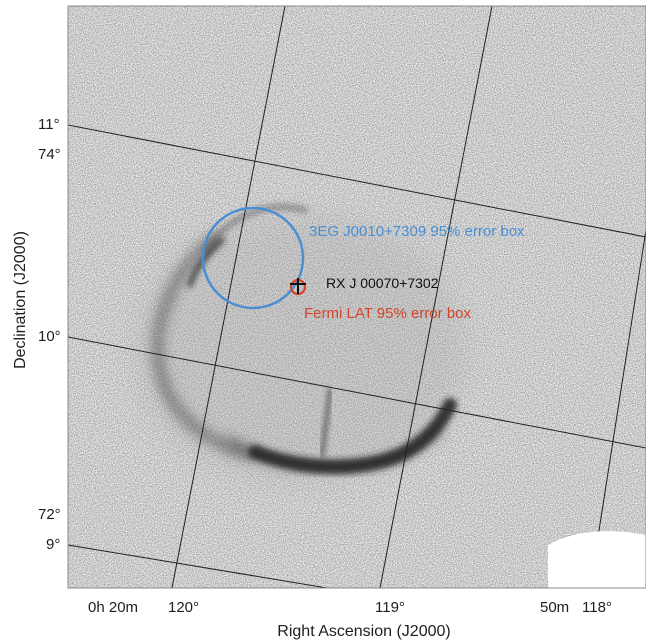 The height and width of the screenshot is (641, 646). What do you see at coordinates (49, 154) in the screenshot?
I see `dec-tick-74: 74°` at bounding box center [49, 154].